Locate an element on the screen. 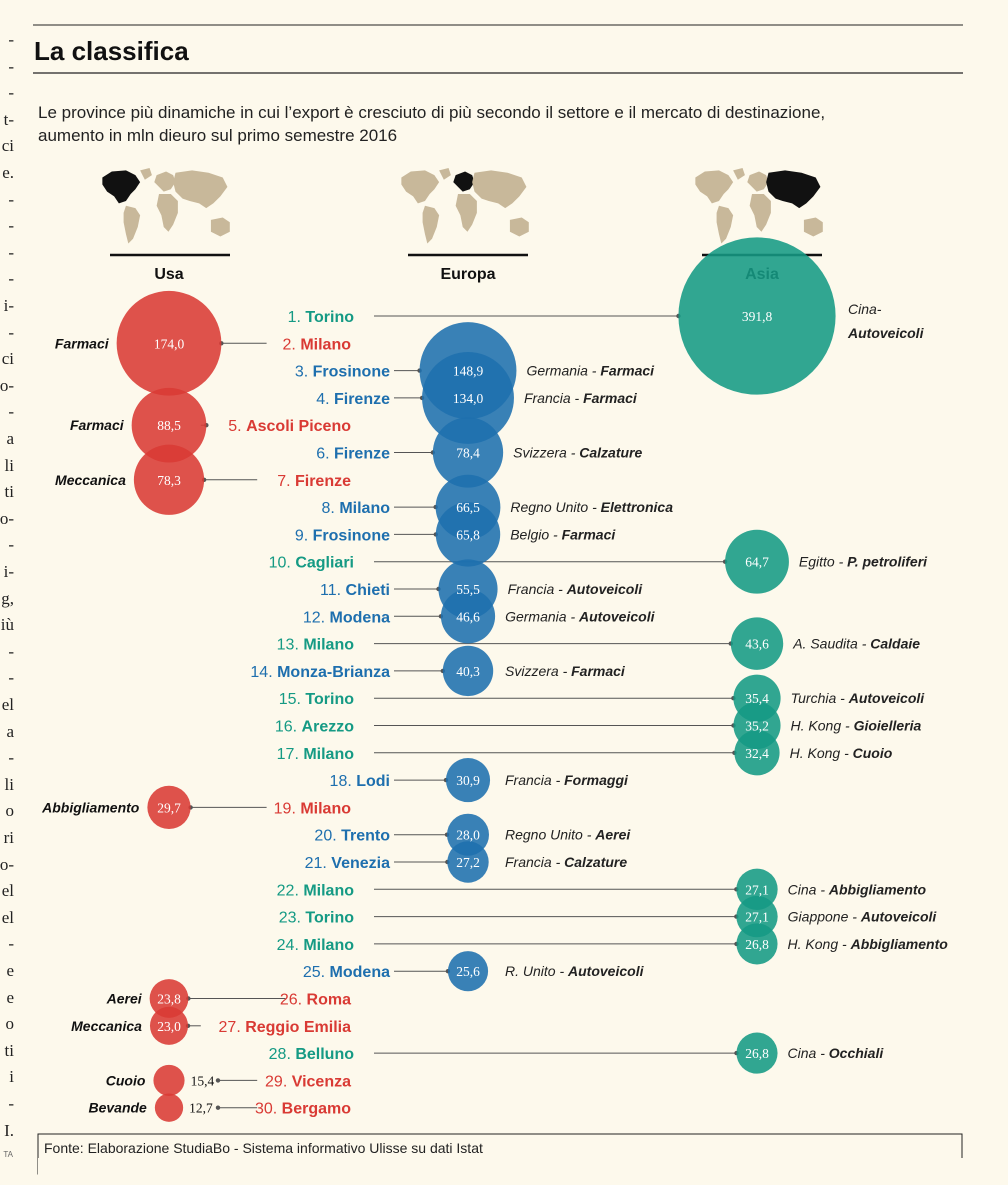  destination-country: H. Kong - is located at coordinates (819, 944).